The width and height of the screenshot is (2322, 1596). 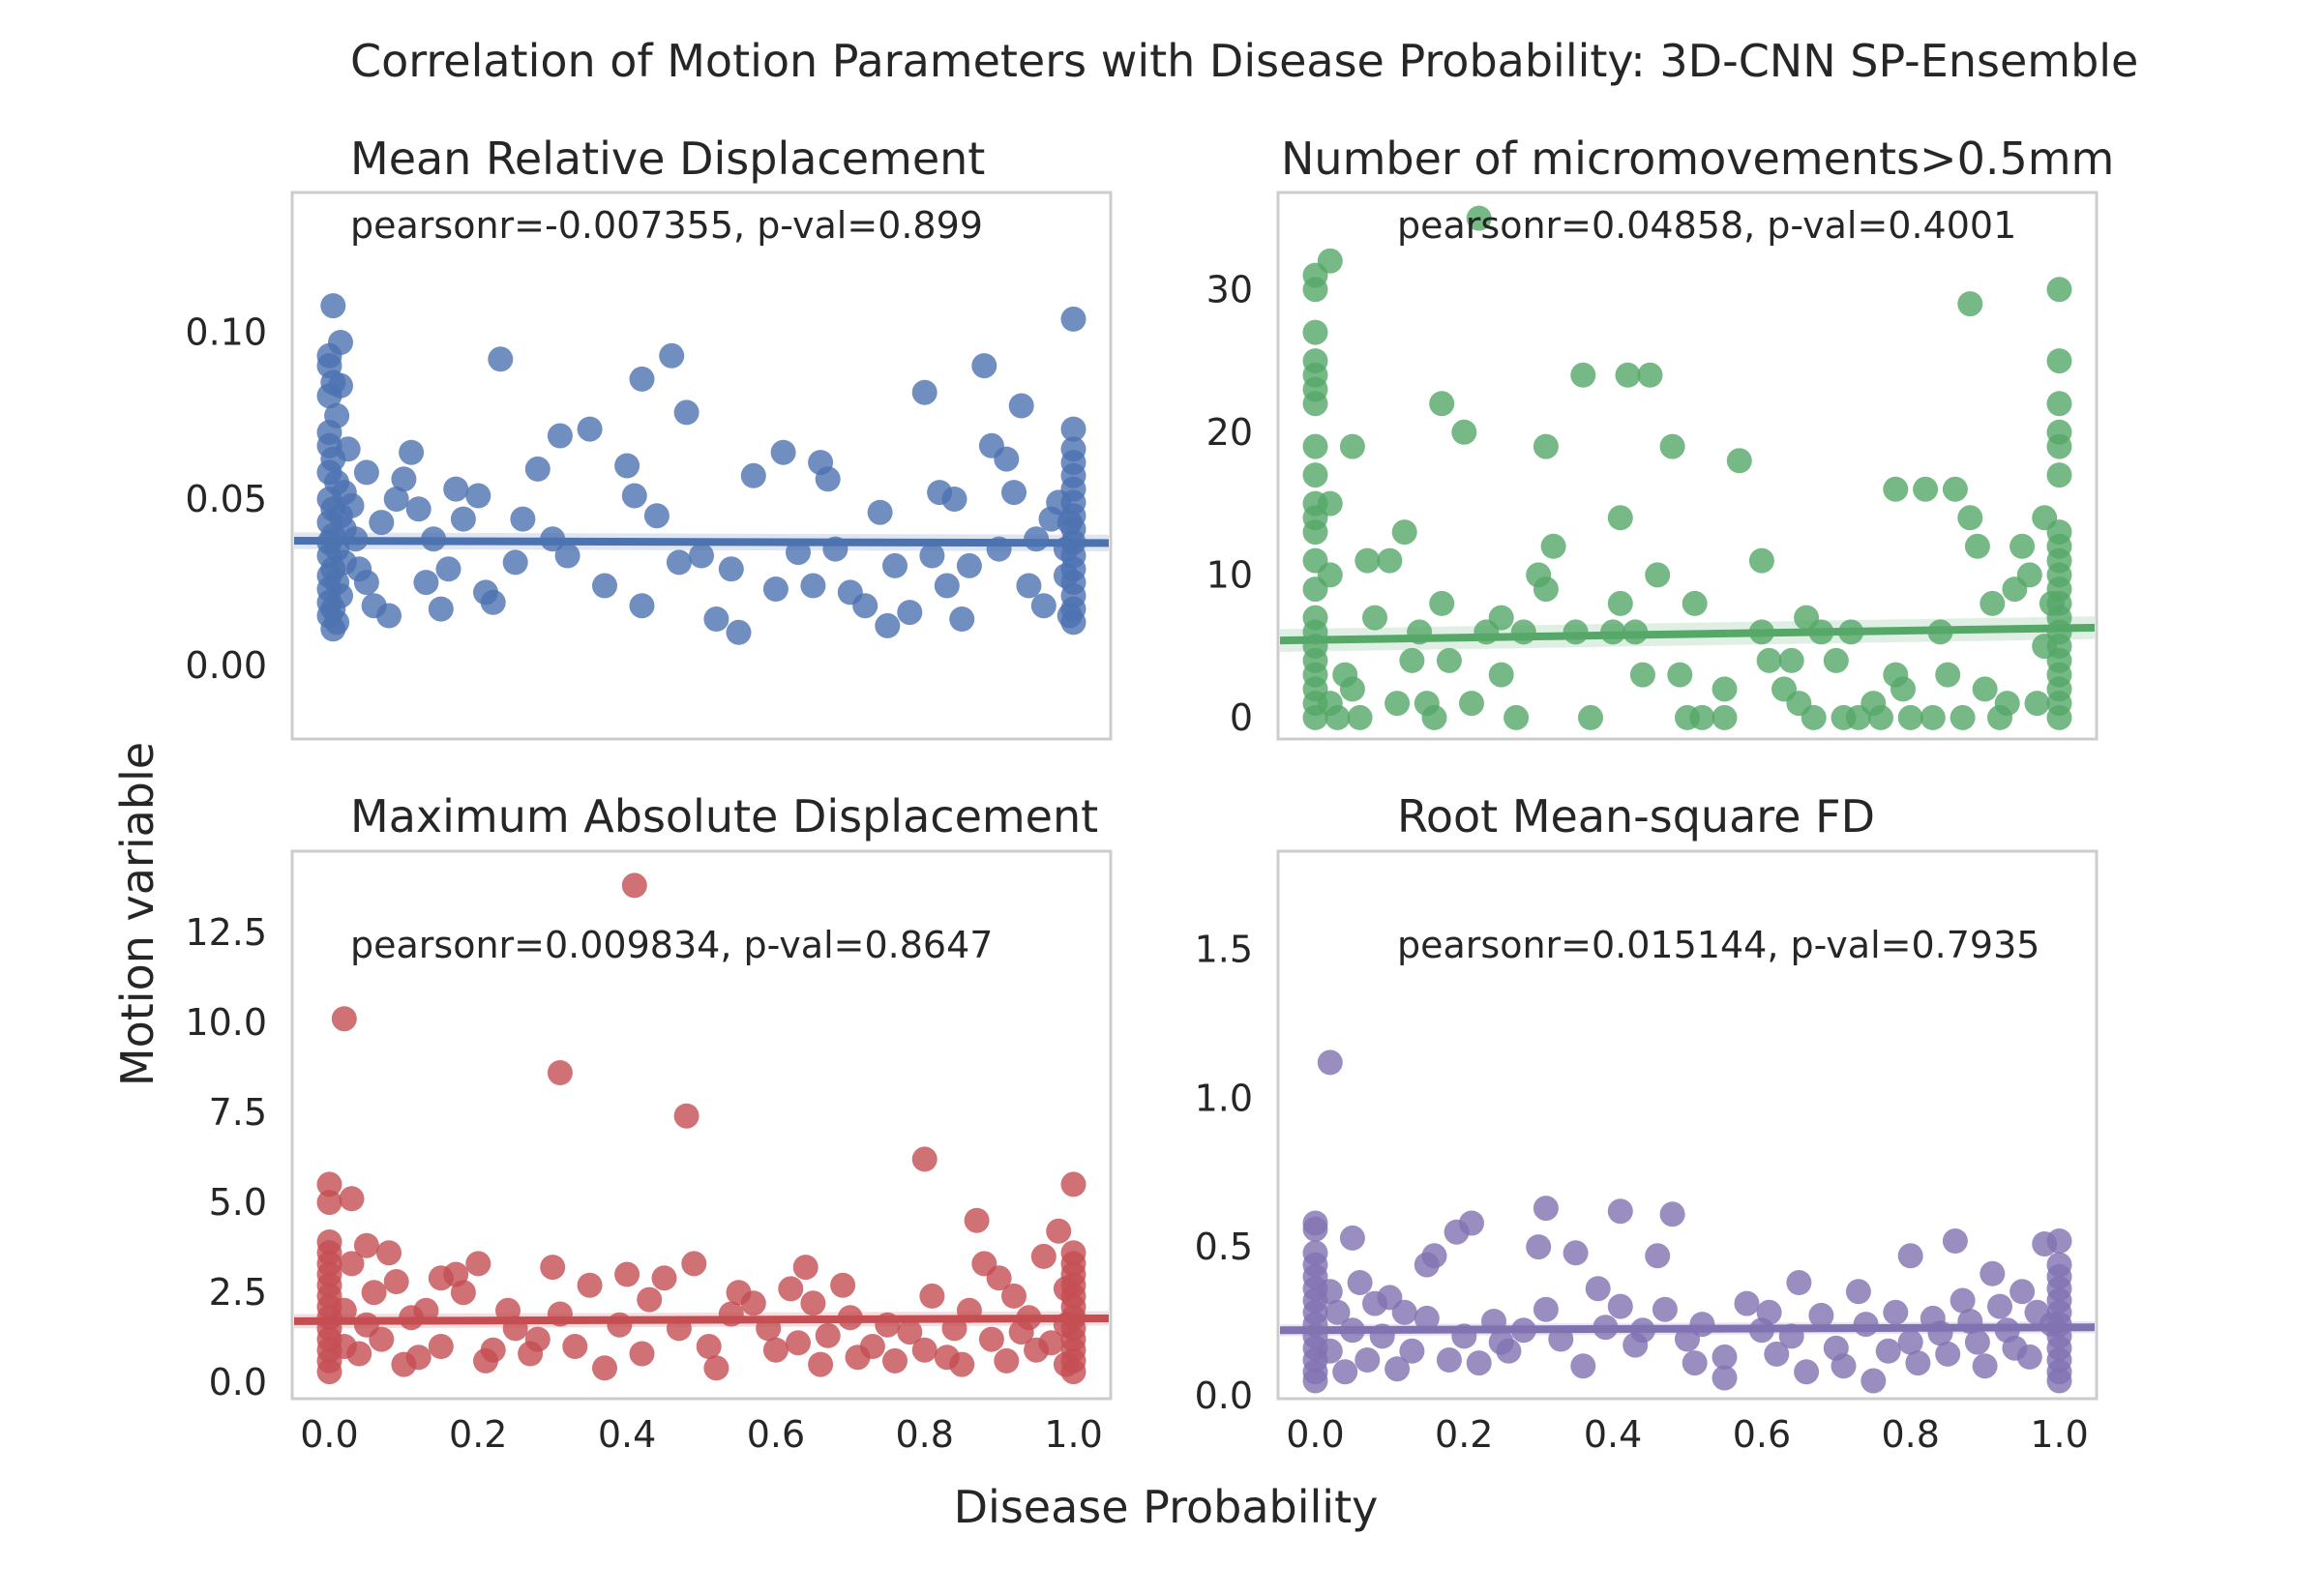 I want to click on x-tick-label: 0.8, so click(x=925, y=1434).